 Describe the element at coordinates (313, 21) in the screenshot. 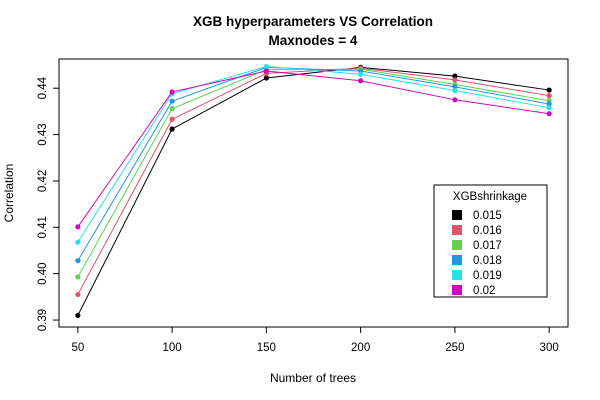

I see `chart-title: XGB hyperparameters VS Correlation` at that location.